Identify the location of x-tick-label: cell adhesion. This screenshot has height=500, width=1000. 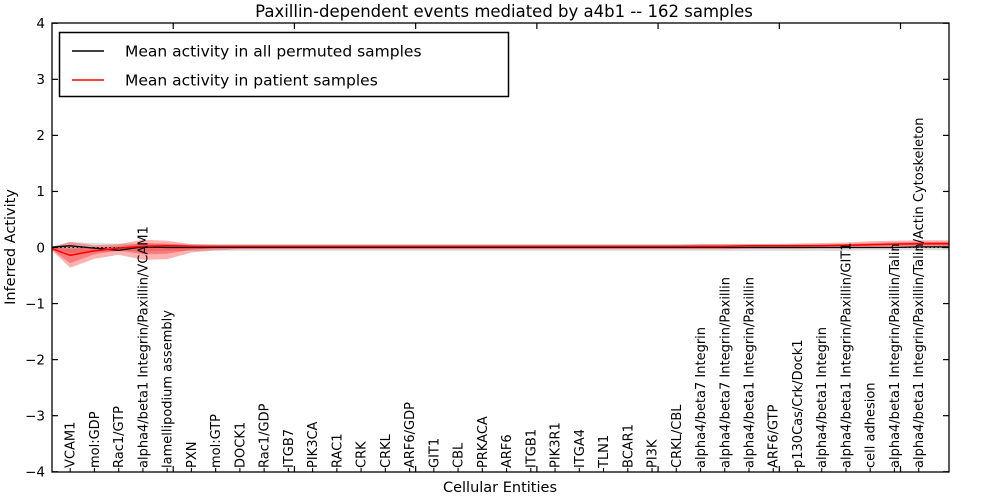
(871, 425).